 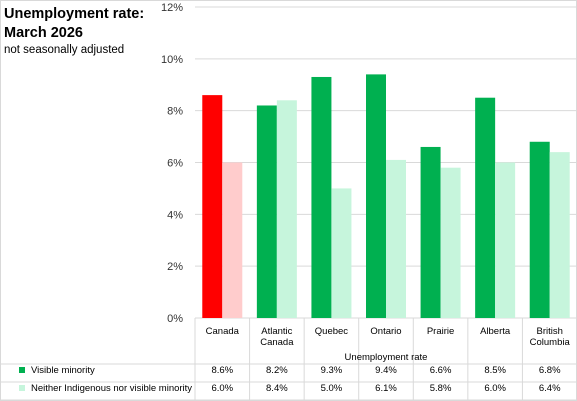 What do you see at coordinates (495, 331) in the screenshot?
I see `x-category-label: Alberta` at bounding box center [495, 331].